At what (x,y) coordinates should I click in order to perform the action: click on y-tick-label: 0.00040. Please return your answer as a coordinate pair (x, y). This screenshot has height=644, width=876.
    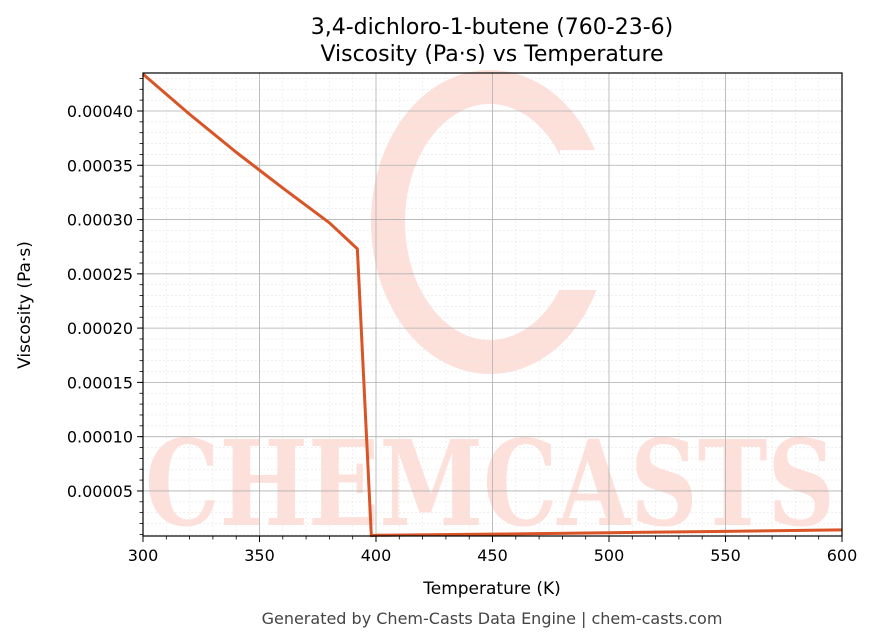
    Looking at the image, I should click on (100, 111).